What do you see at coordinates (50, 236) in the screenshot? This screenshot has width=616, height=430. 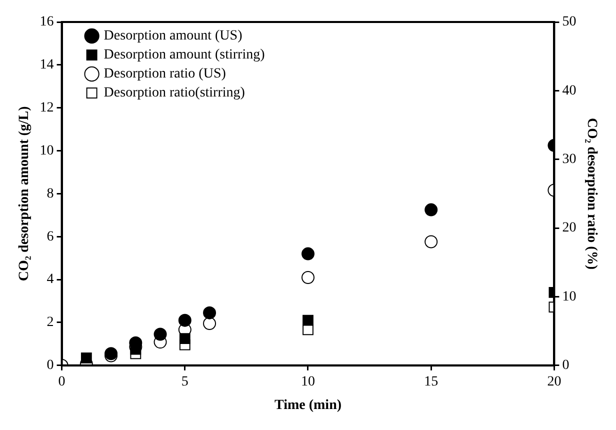 I see `y-tick-label: 6` at bounding box center [50, 236].